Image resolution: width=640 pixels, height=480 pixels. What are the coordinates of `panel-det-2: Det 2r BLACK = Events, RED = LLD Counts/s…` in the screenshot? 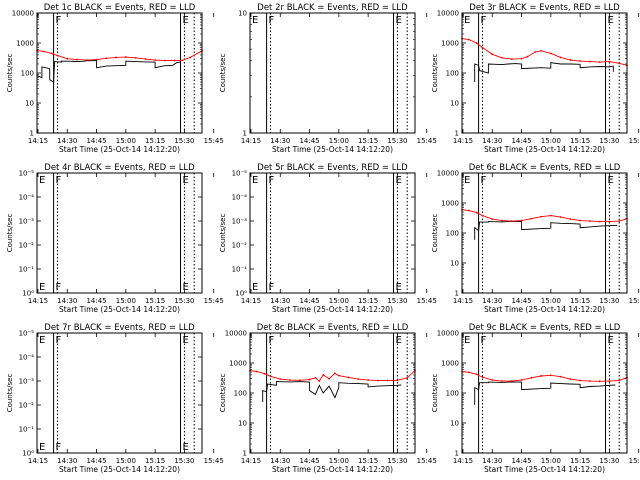 It's located at (328, 78).